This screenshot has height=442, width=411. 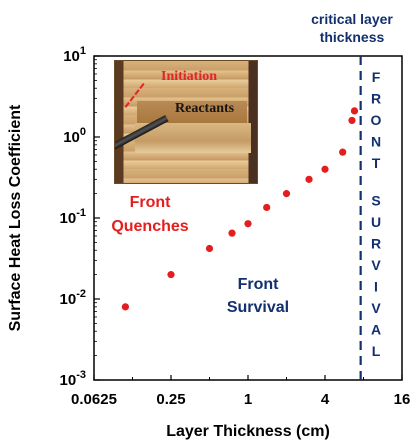 I want to click on front-survival-vertical-letter: S, so click(x=375, y=201).